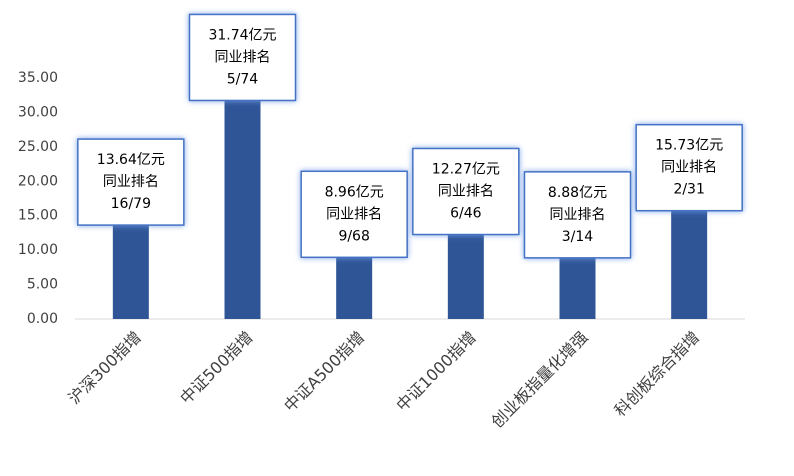  Describe the element at coordinates (353, 236) in the screenshot. I see `rank-label: 9/68` at that location.